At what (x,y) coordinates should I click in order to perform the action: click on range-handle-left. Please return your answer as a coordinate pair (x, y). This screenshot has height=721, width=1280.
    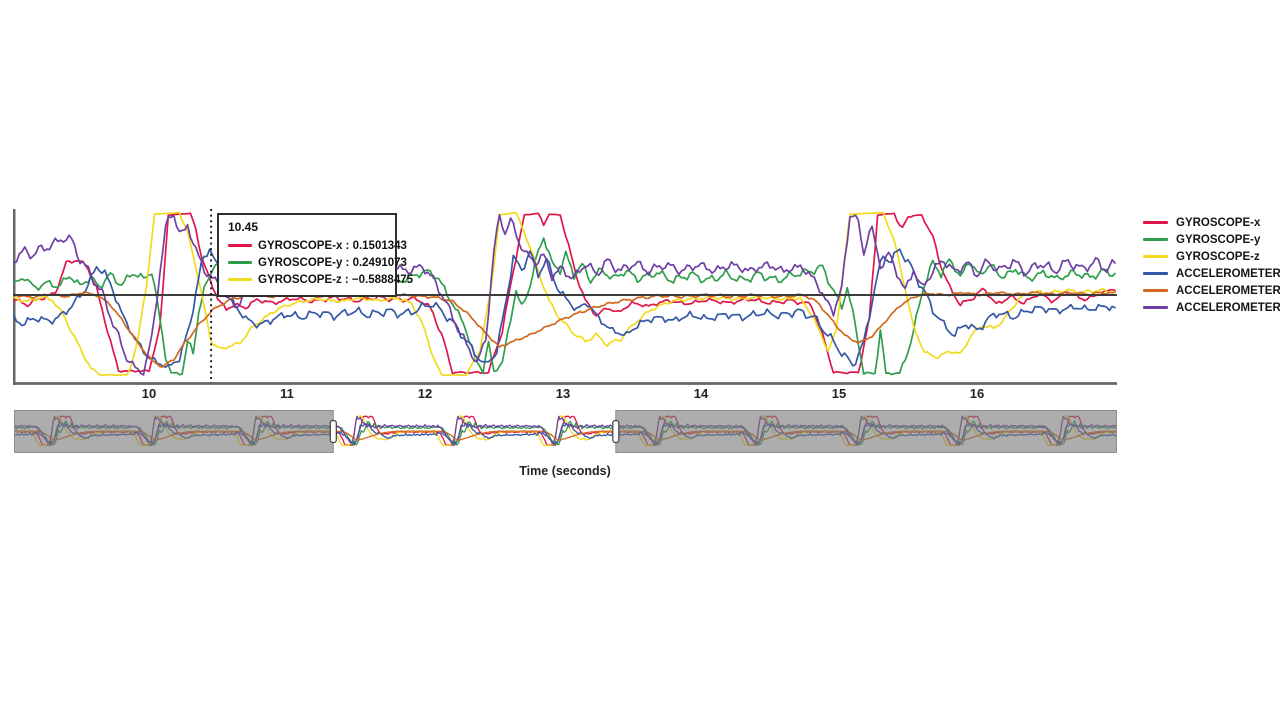
    Looking at the image, I should click on (333, 431).